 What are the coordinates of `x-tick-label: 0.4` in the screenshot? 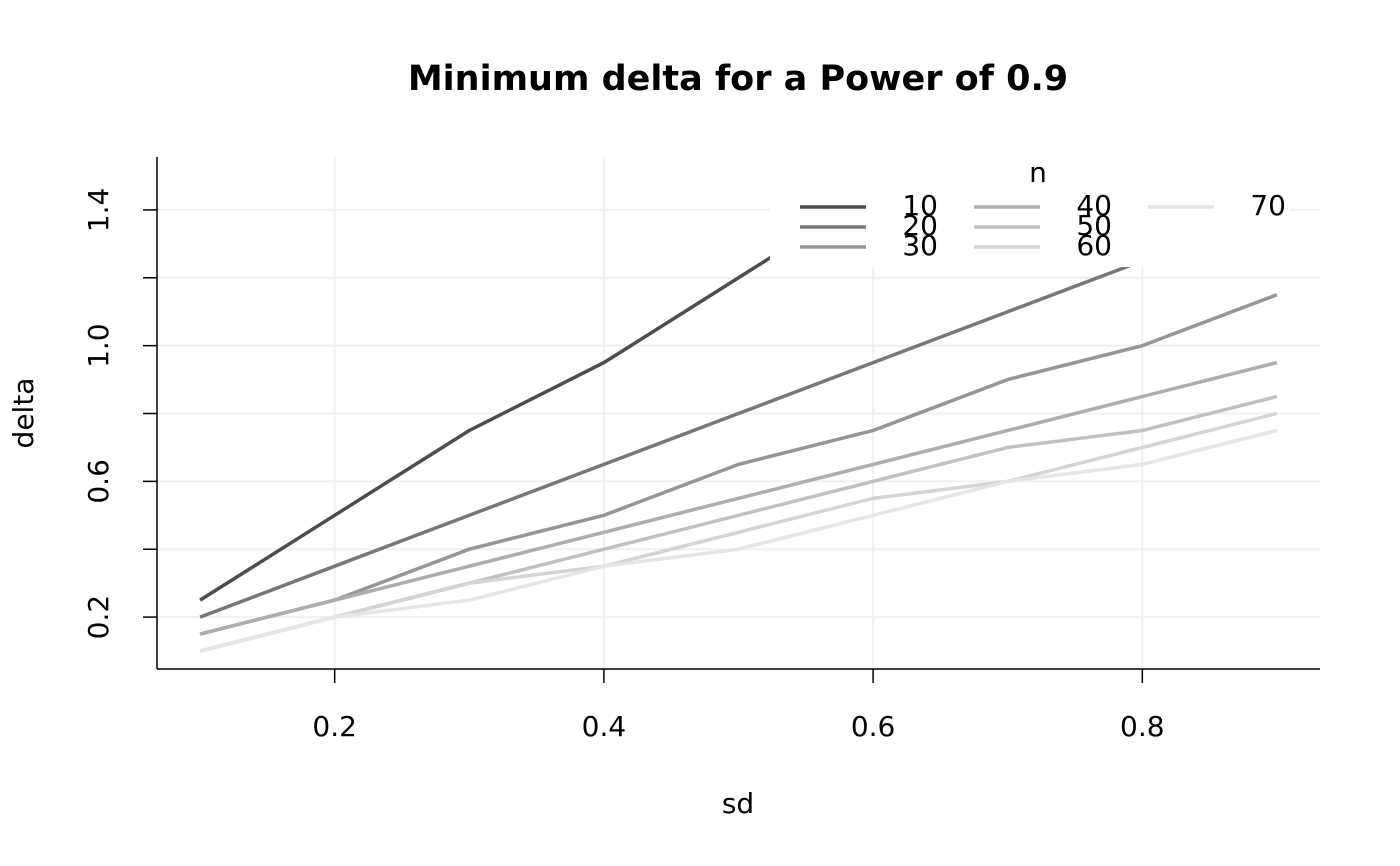 It's located at (604, 726).